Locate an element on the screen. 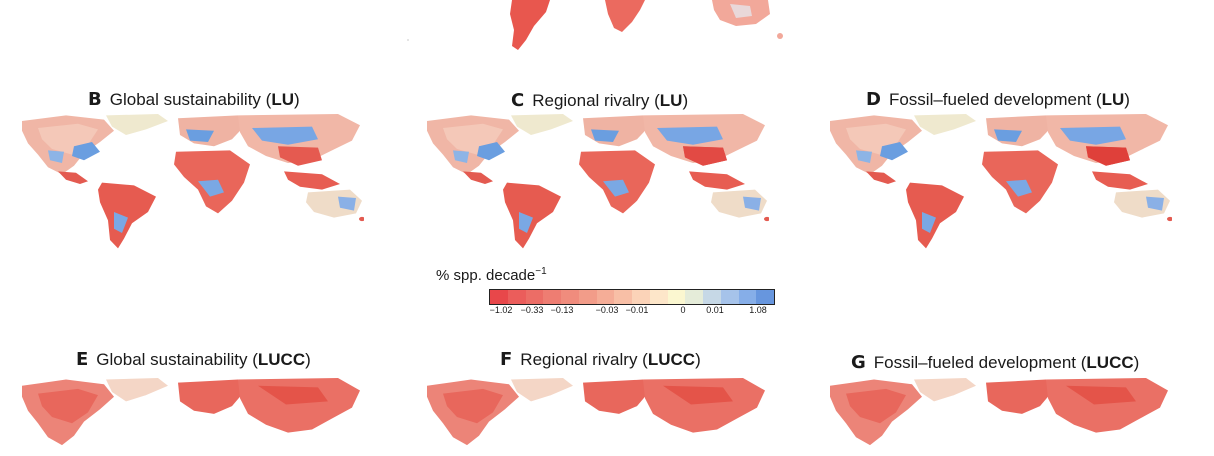 The width and height of the screenshot is (1214, 456). panel-c-title: C Regional rivalry (LU) is located at coordinates (600, 100).